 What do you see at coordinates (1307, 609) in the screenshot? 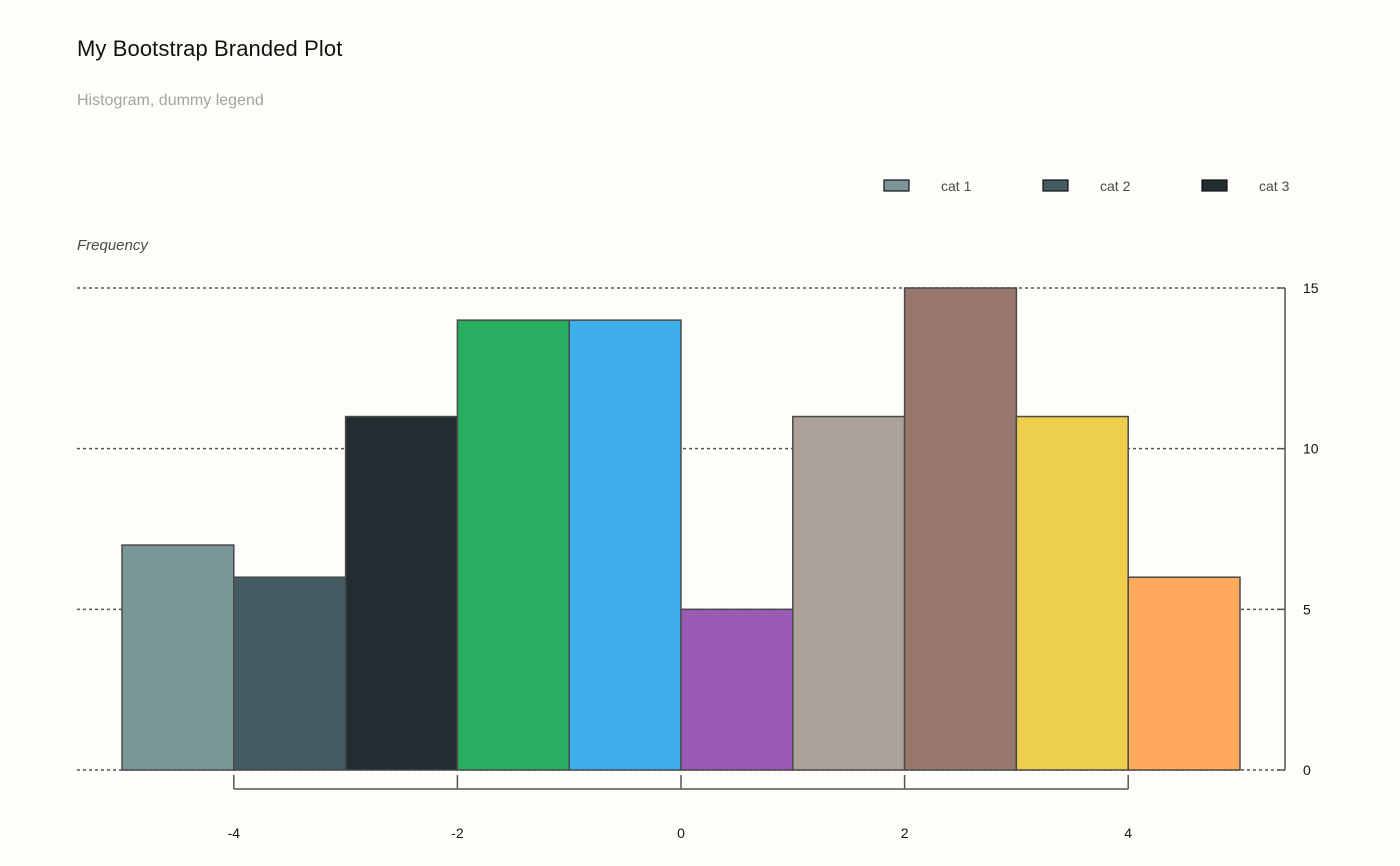
I see `y-tick-label: 5` at bounding box center [1307, 609].